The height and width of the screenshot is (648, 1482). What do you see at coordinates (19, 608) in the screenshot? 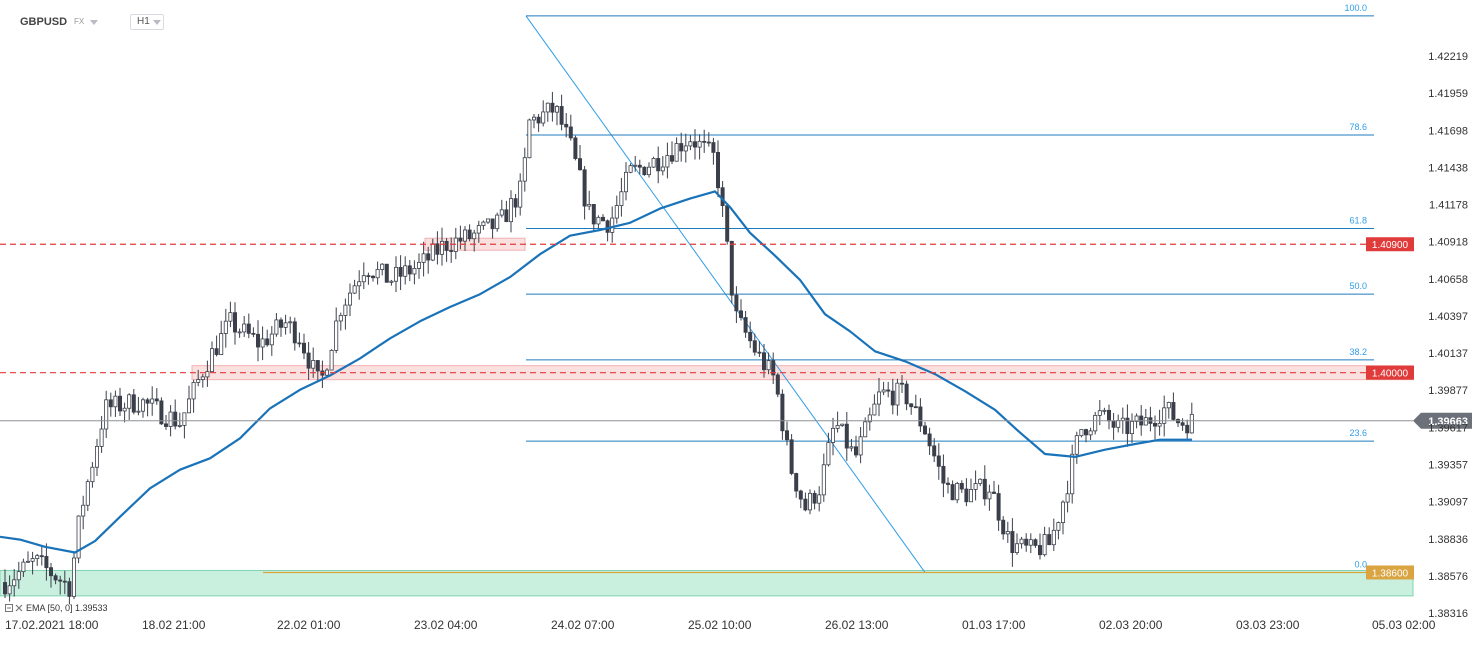
I see `close-icon` at bounding box center [19, 608].